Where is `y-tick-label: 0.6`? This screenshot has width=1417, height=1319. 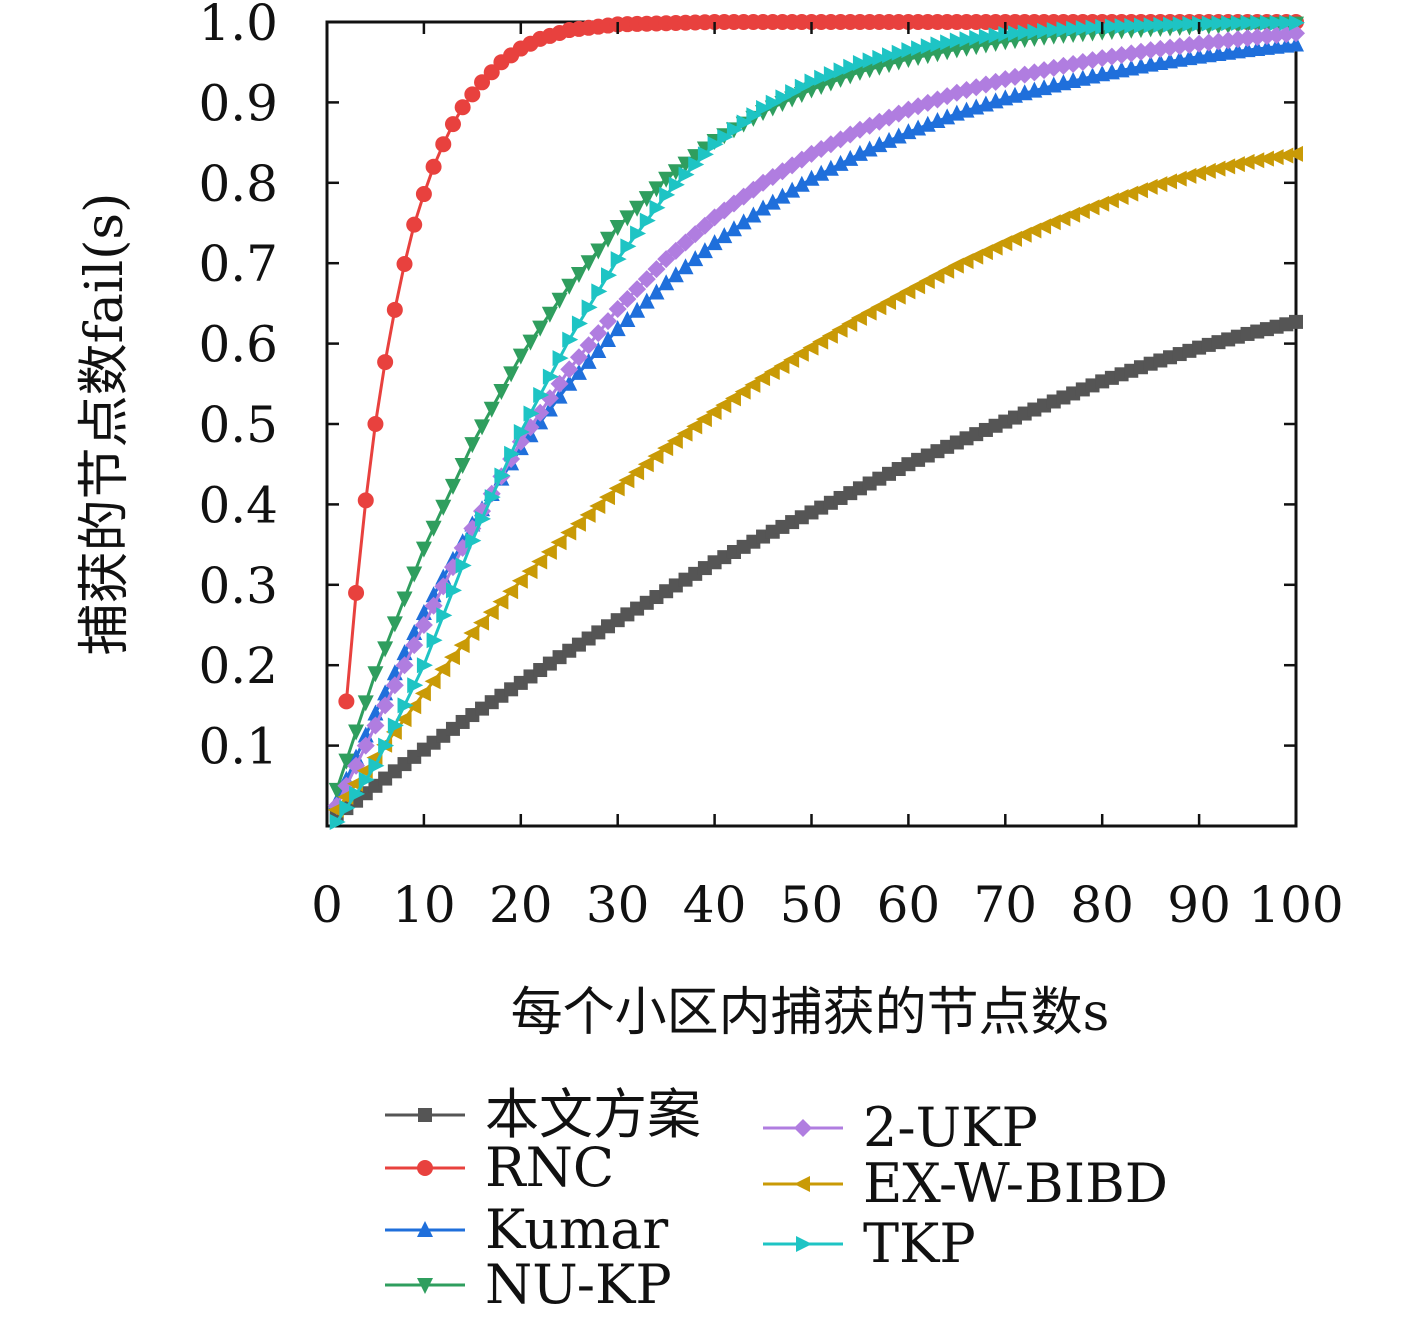
y-tick-label: 0.6 is located at coordinates (238, 345).